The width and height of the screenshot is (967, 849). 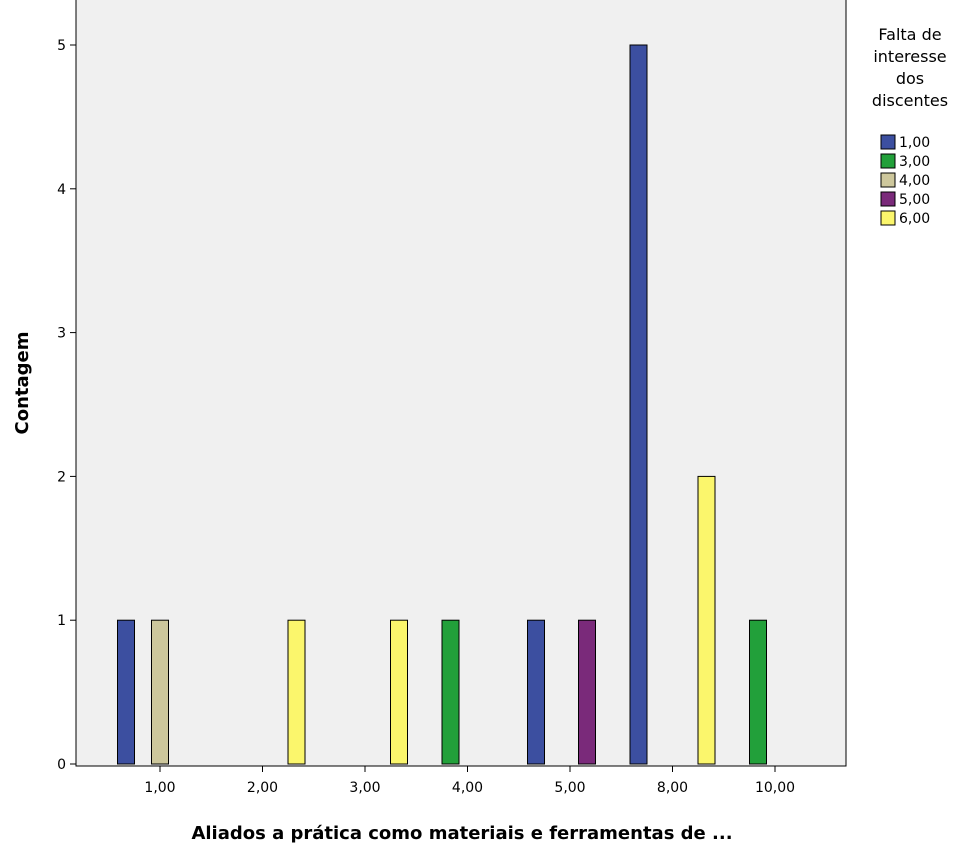 What do you see at coordinates (159, 788) in the screenshot?
I see `x-tick-label: 1,00` at bounding box center [159, 788].